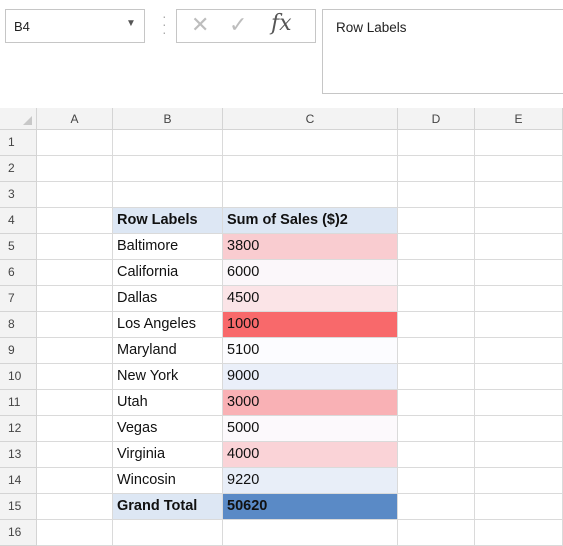 Image resolution: width=563 pixels, height=546 pixels. What do you see at coordinates (18, 325) in the screenshot?
I see `row-header-8: 8` at bounding box center [18, 325].